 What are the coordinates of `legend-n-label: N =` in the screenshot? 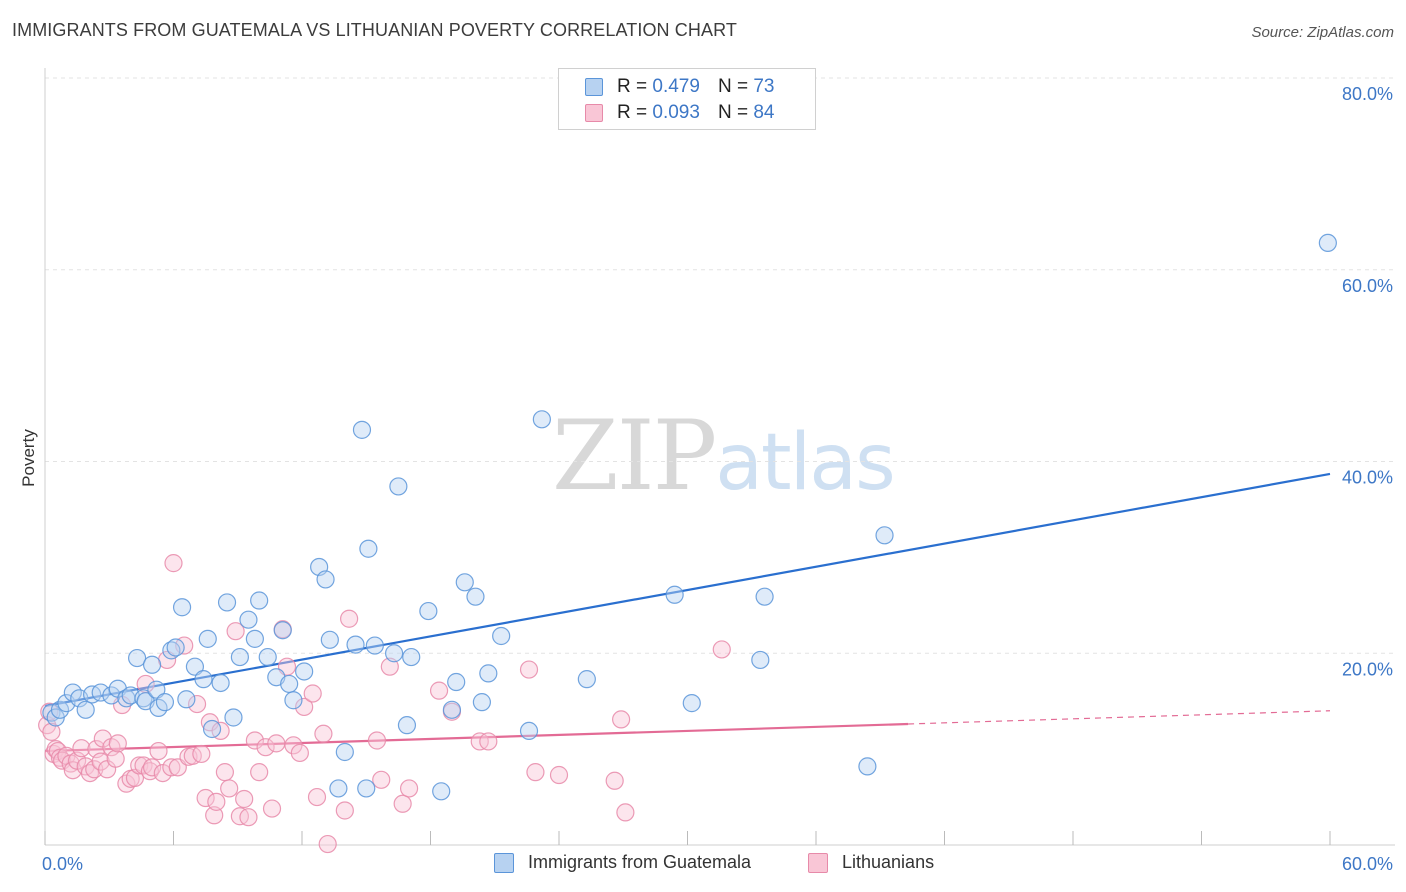 It's located at (733, 86).